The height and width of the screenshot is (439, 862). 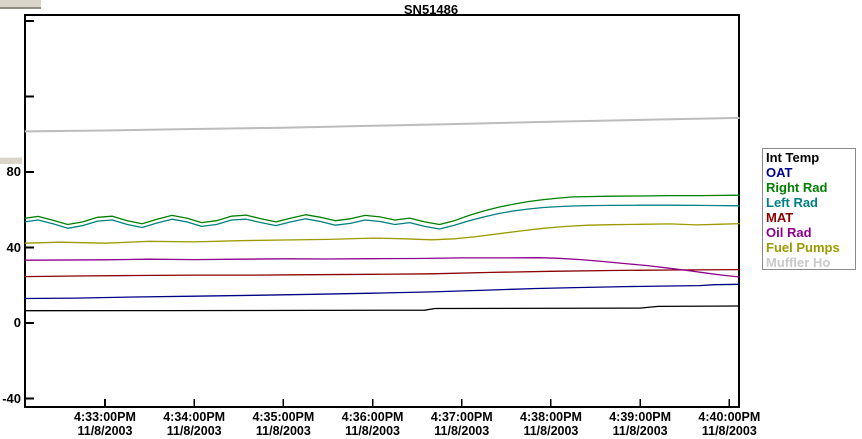 I want to click on series-line-right-rad, so click(x=382, y=210).